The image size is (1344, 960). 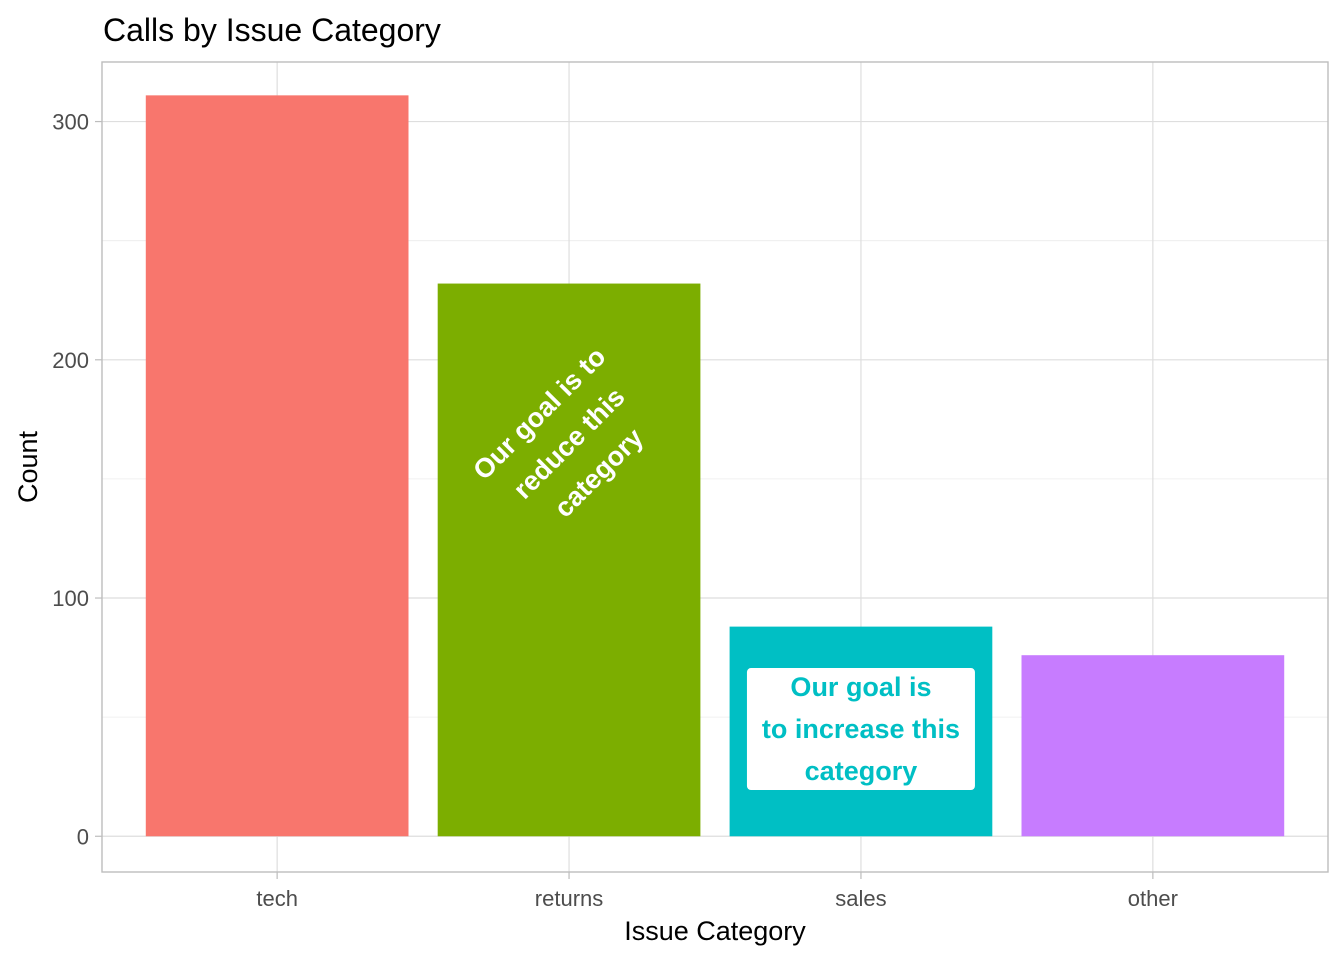 What do you see at coordinates (70, 122) in the screenshot?
I see `y-tick-label: 300` at bounding box center [70, 122].